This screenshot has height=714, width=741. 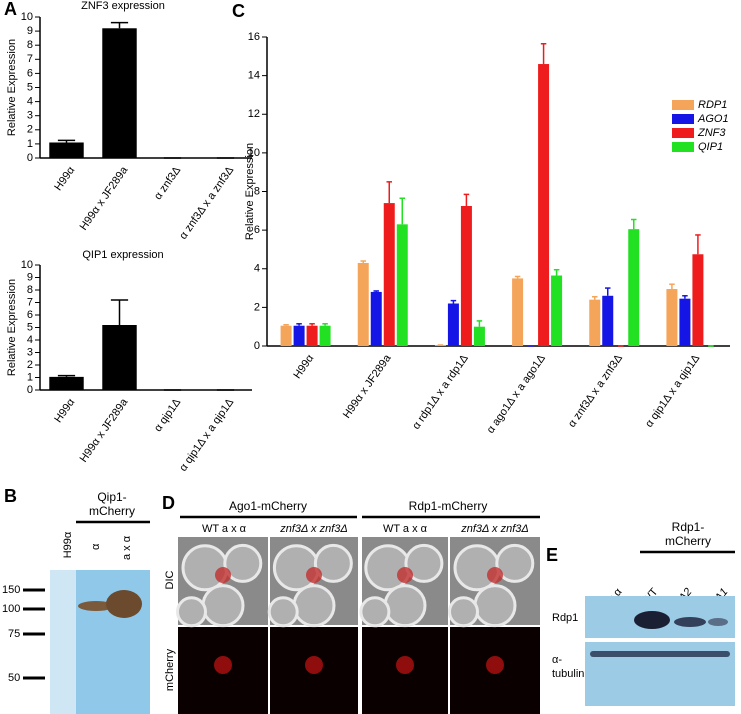 What do you see at coordinates (254, 114) in the screenshot?
I see `y-tick-label: 12` at bounding box center [254, 114].